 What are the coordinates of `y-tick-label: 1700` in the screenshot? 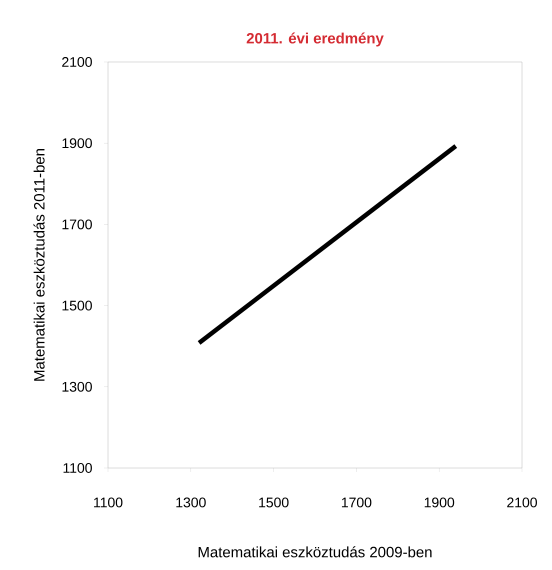 It's located at (77, 224).